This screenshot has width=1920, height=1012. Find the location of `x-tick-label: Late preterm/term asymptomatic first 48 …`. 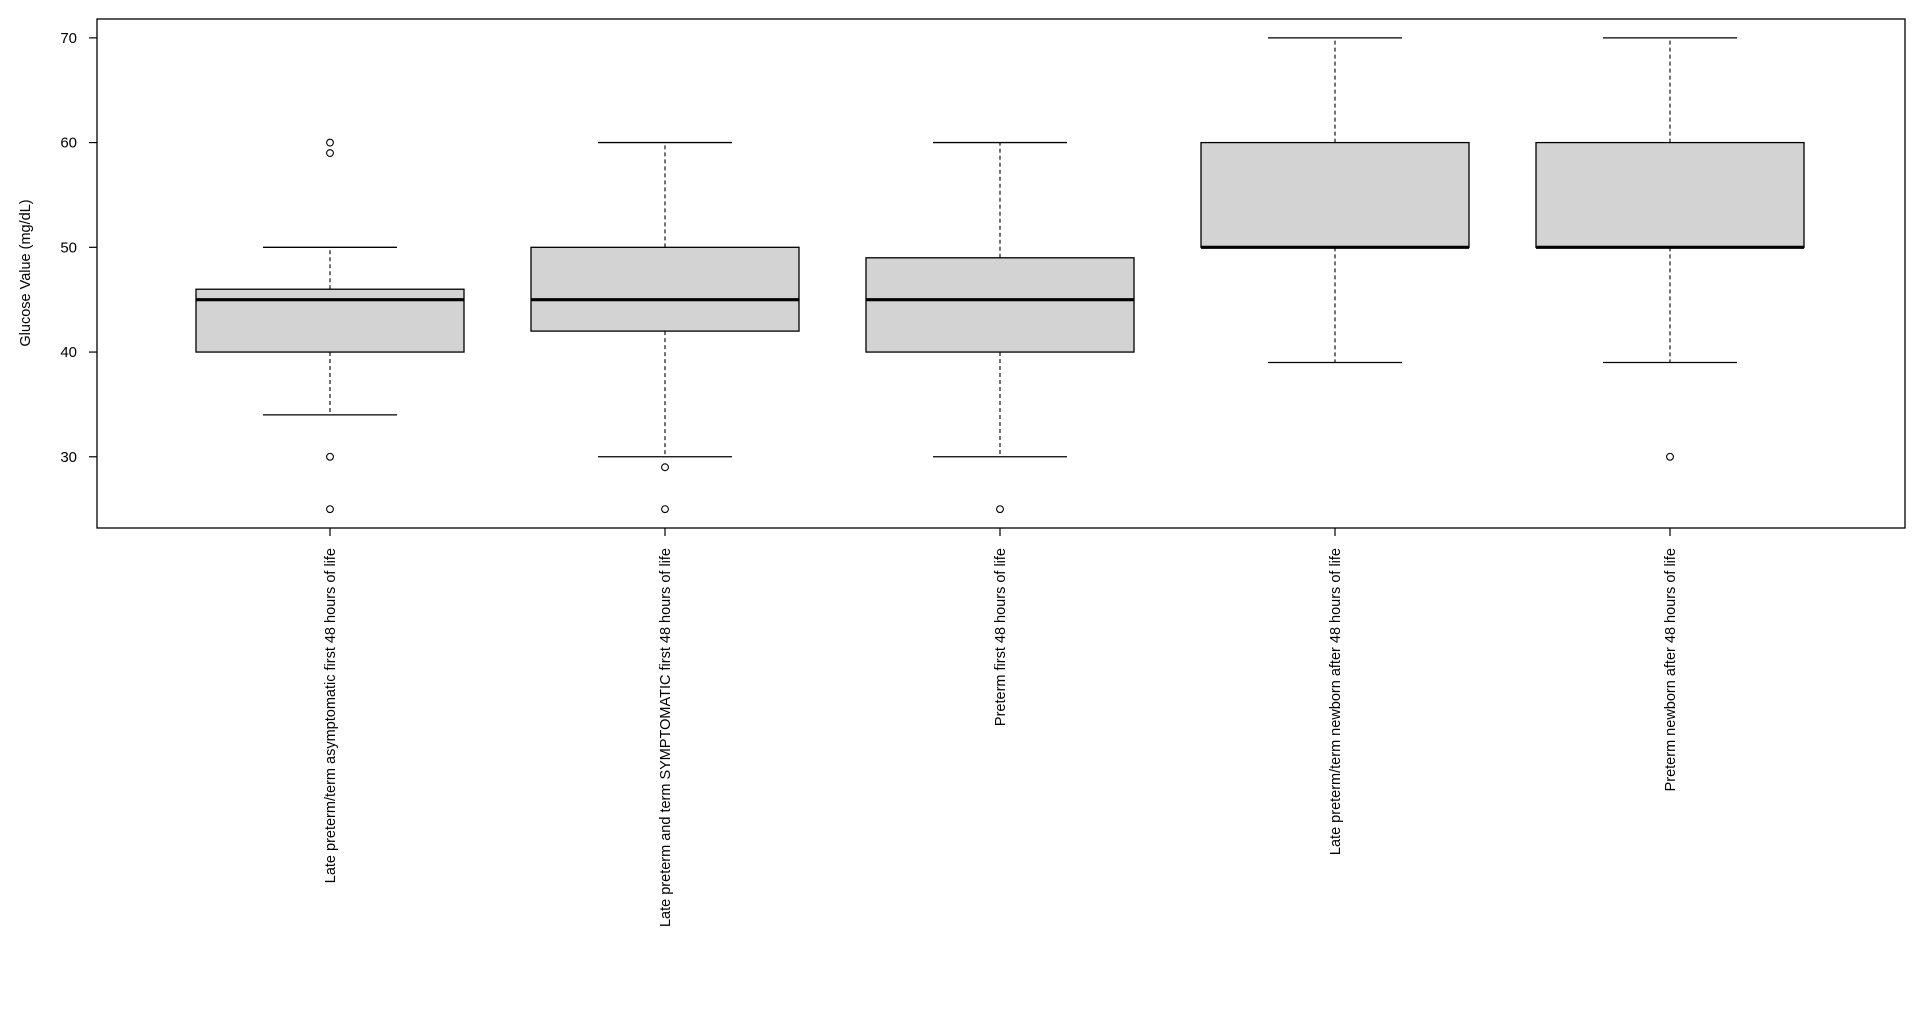

x-tick-label: Late preterm/term asymptomatic first 48 … is located at coordinates (331, 715).